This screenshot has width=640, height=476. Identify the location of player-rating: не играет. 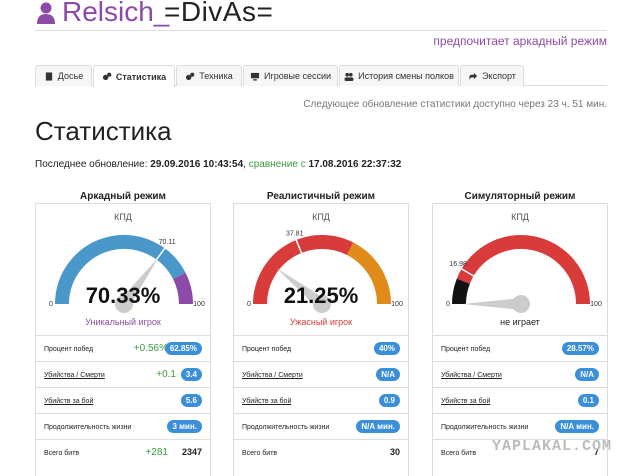
(520, 322).